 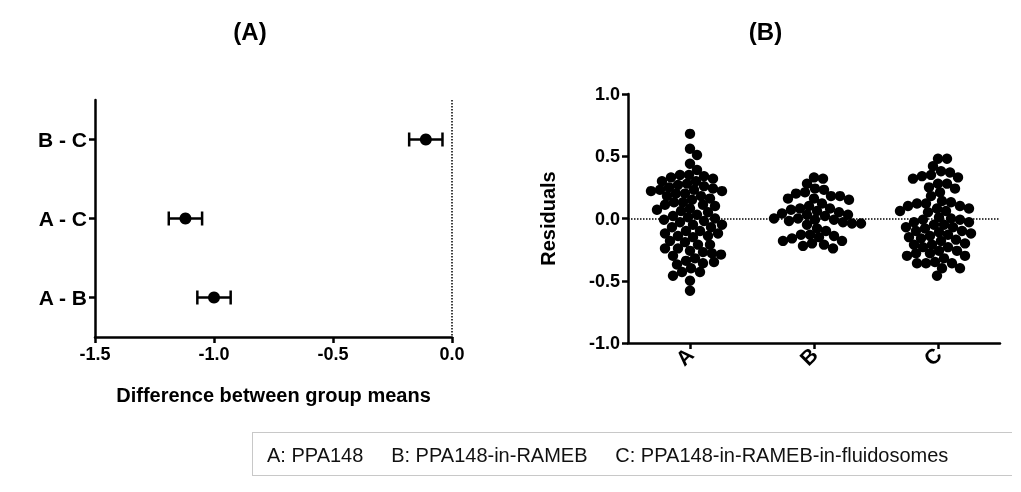 I want to click on x-tick-label: B, so click(x=809, y=356).